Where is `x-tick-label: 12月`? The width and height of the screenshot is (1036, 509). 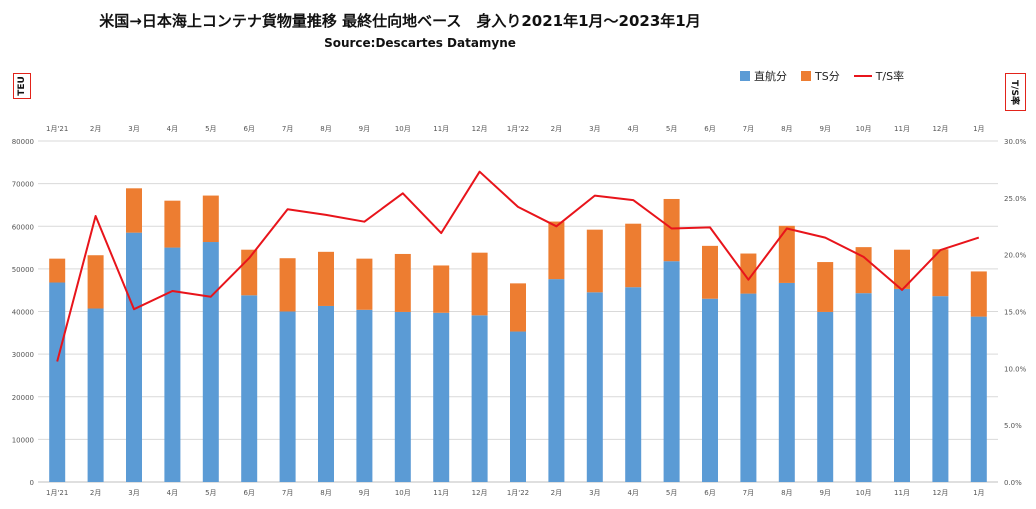 x-tick-label: 12月 is located at coordinates (480, 493).